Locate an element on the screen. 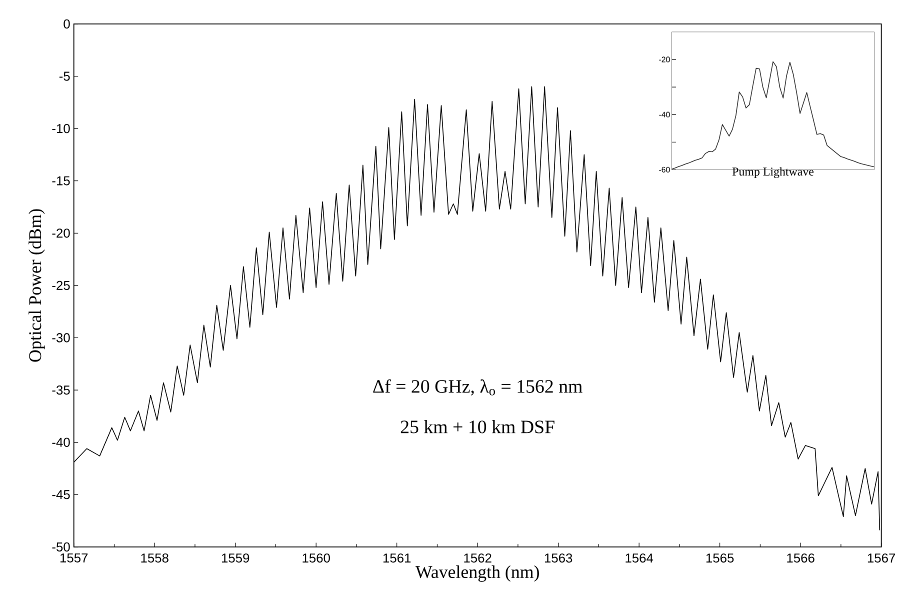 The width and height of the screenshot is (899, 599). y-tick-label: -15 is located at coordinates (61, 181).